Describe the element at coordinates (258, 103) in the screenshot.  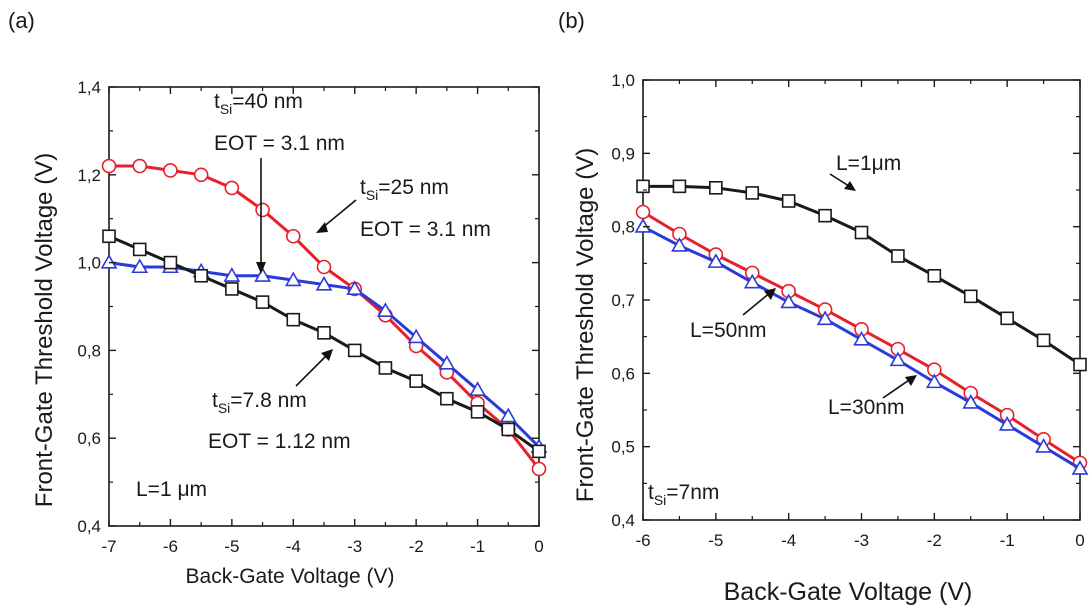
I see `annotation-a-tsi-40: tSi=40 nm` at that location.